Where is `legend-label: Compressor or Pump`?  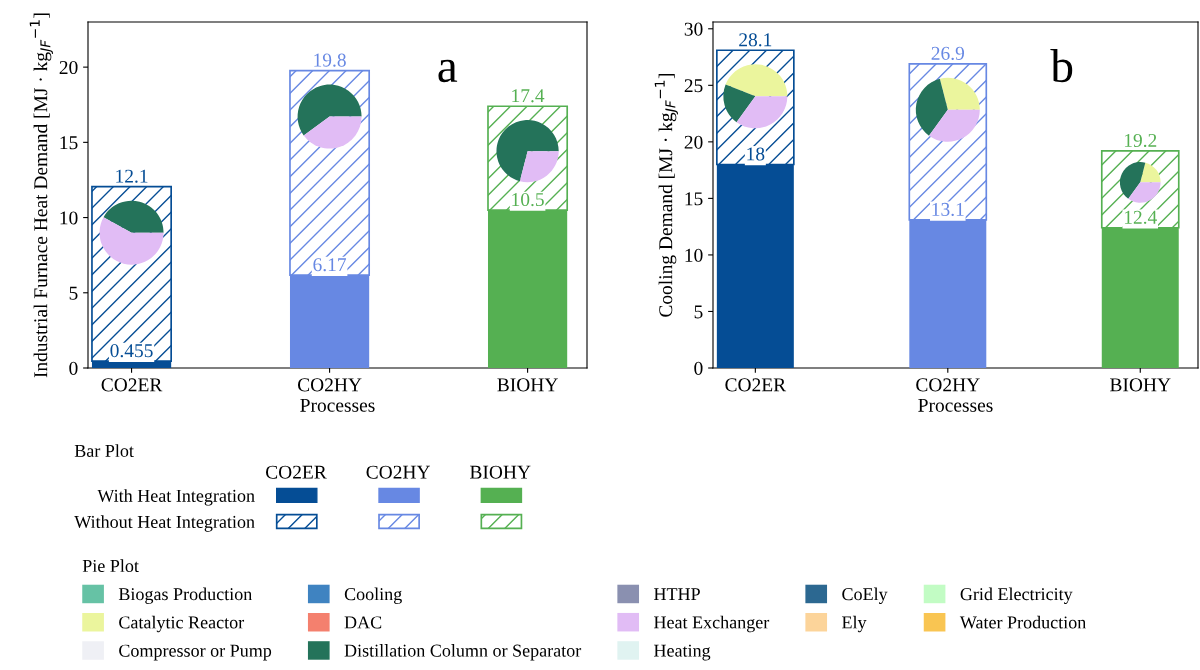 legend-label: Compressor or Pump is located at coordinates (195, 652).